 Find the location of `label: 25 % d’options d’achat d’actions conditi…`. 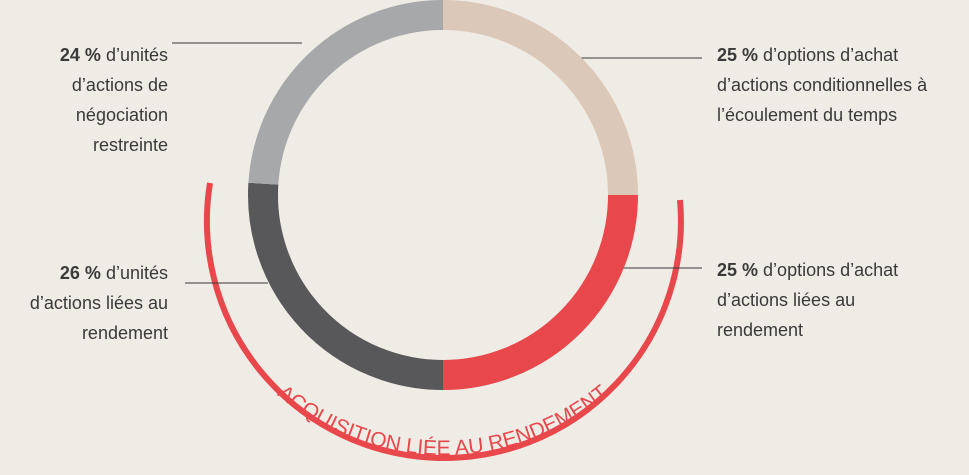

label: 25 % d’options d’achat d’actions conditi… is located at coordinates (842, 85).